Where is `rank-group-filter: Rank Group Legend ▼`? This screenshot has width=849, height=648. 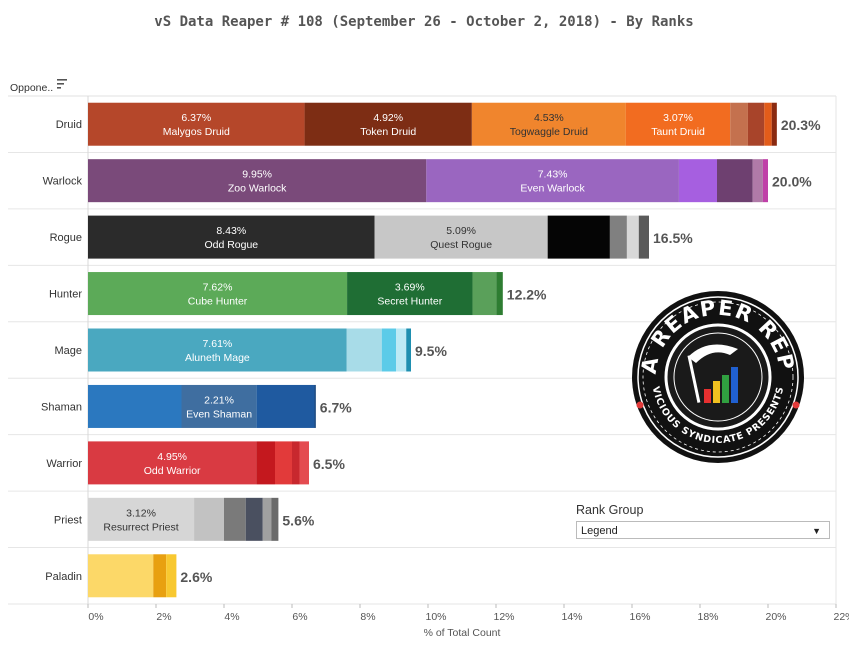
rank-group-filter: Rank Group Legend ▼ is located at coordinates (704, 521).